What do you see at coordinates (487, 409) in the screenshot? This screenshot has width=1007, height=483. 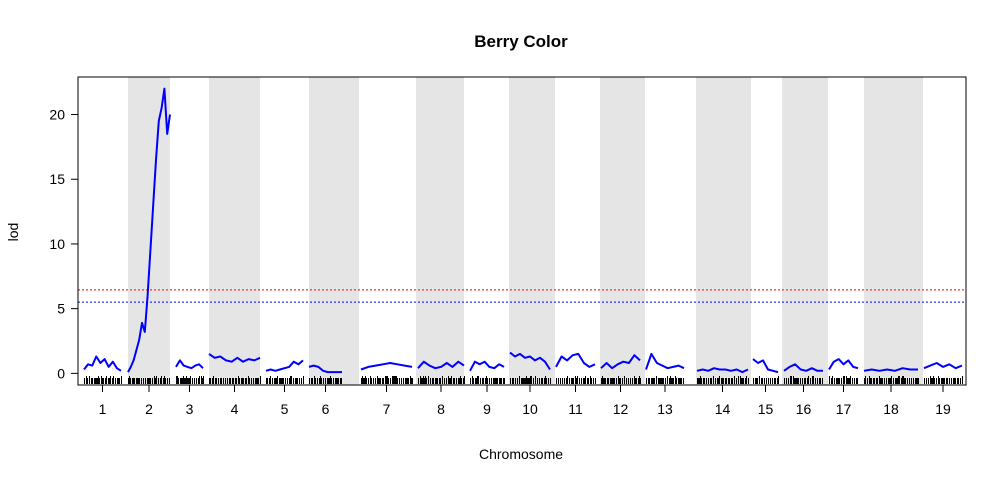 I see `x-tick-label-9: 9` at bounding box center [487, 409].